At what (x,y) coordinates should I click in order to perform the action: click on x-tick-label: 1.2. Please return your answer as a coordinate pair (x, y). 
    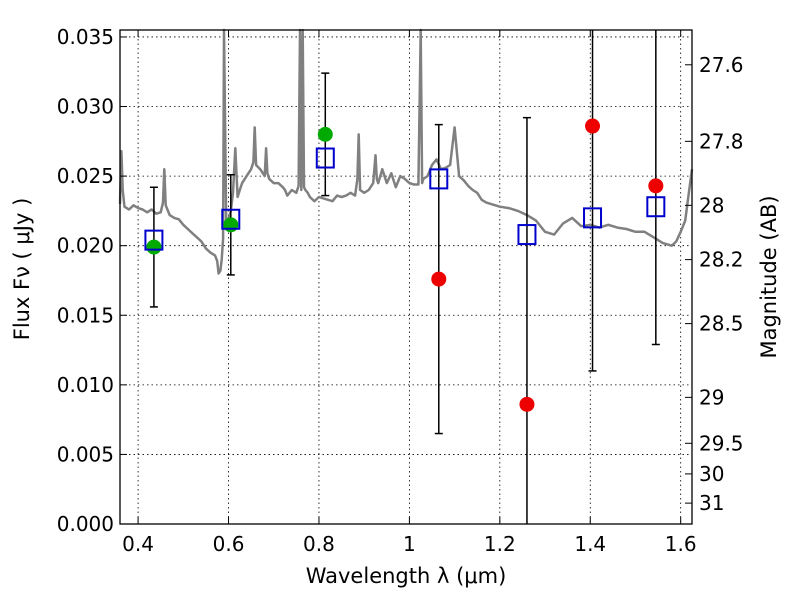
    Looking at the image, I should click on (500, 544).